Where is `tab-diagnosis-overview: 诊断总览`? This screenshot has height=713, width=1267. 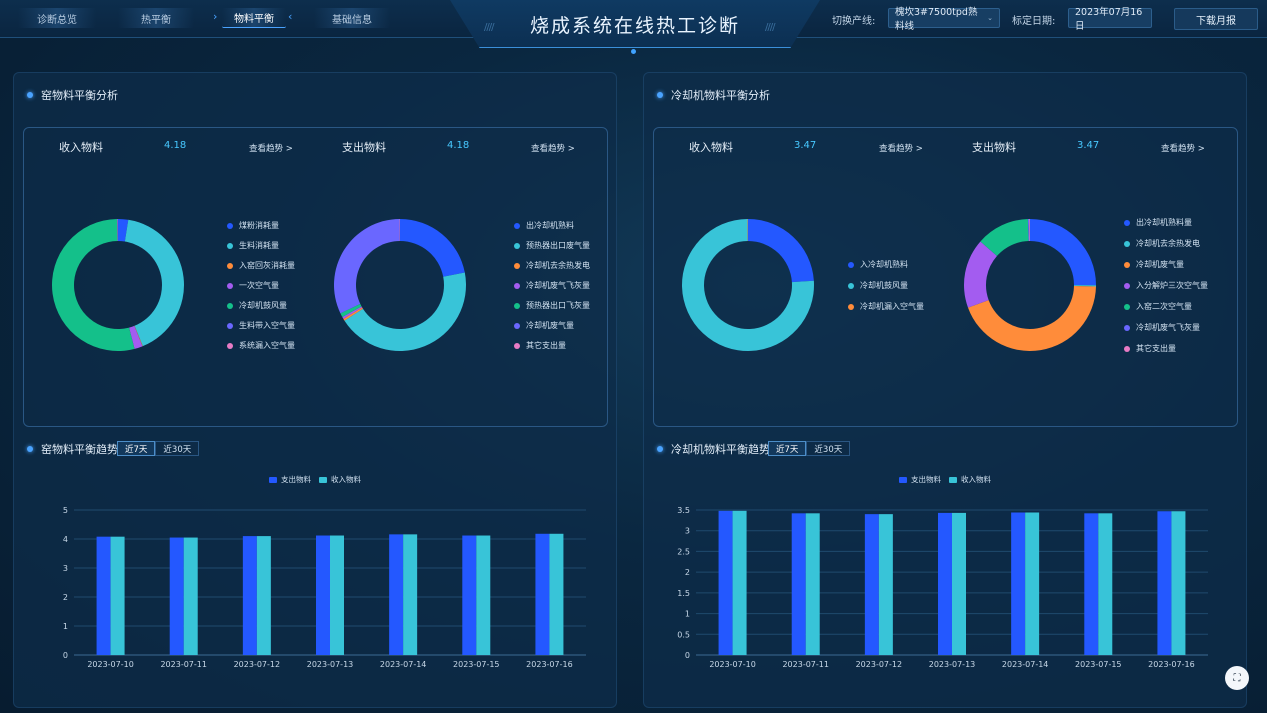
tab-diagnosis-overview: 诊断总览 is located at coordinates (57, 18).